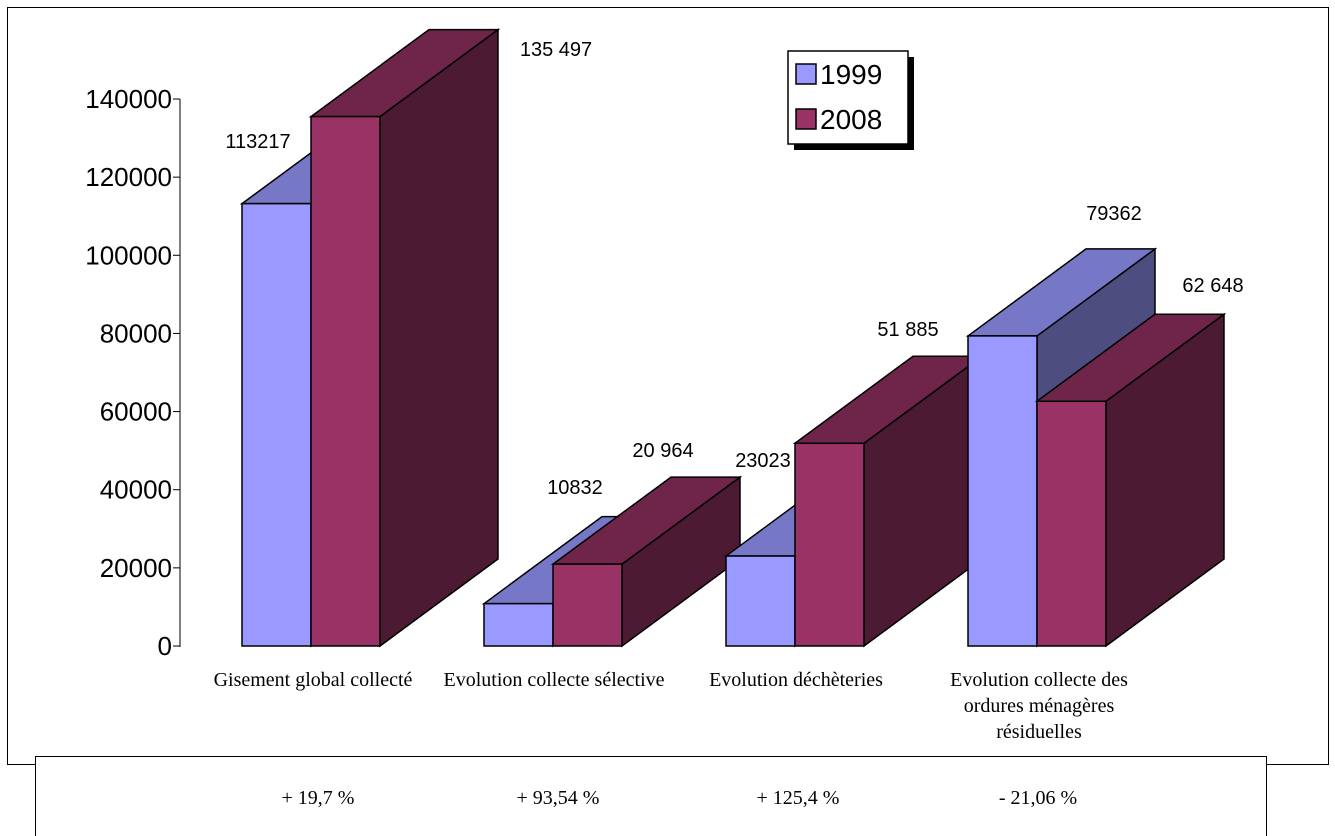 The height and width of the screenshot is (836, 1335). Describe the element at coordinates (796, 680) in the screenshot. I see `category-label: Evolution déchèteries` at that location.